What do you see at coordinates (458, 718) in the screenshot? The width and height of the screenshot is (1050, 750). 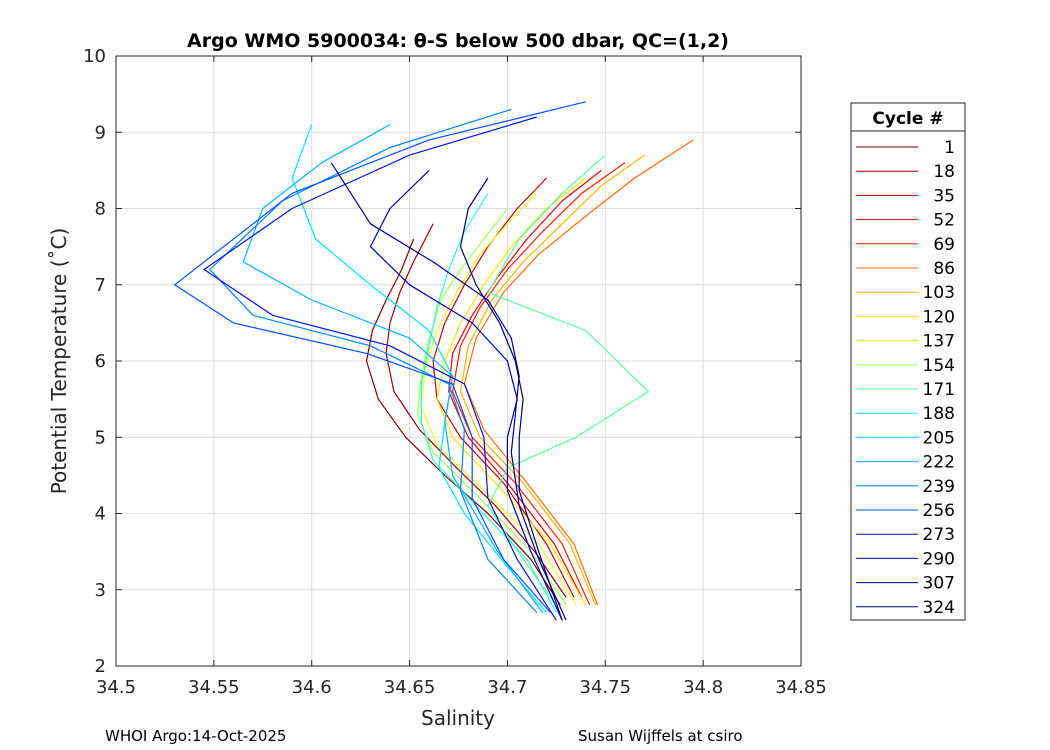 I see `x-axis-label: Salinity` at bounding box center [458, 718].